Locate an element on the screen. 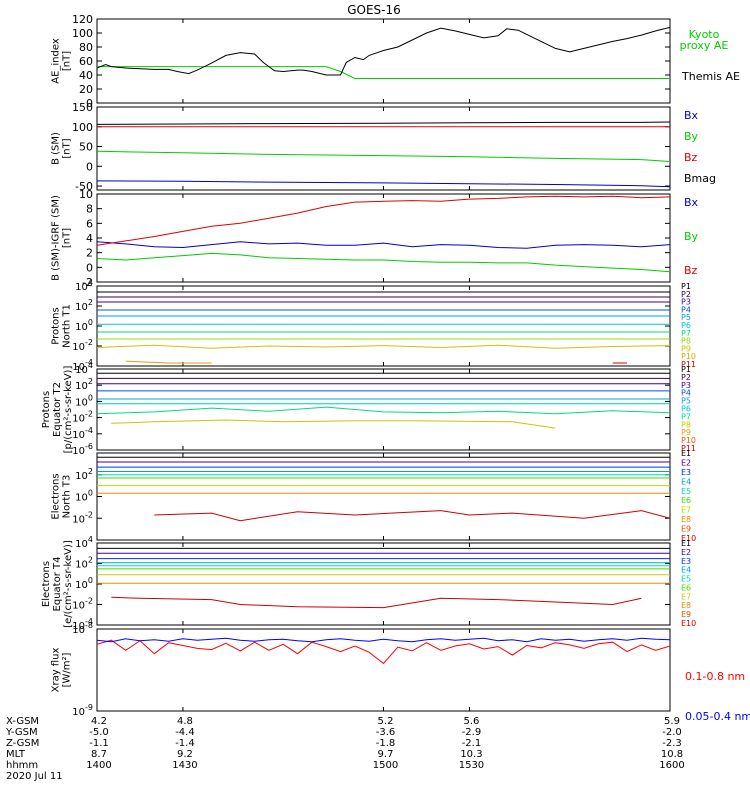 The image size is (750, 800). legend-entry: P4 is located at coordinates (686, 309).